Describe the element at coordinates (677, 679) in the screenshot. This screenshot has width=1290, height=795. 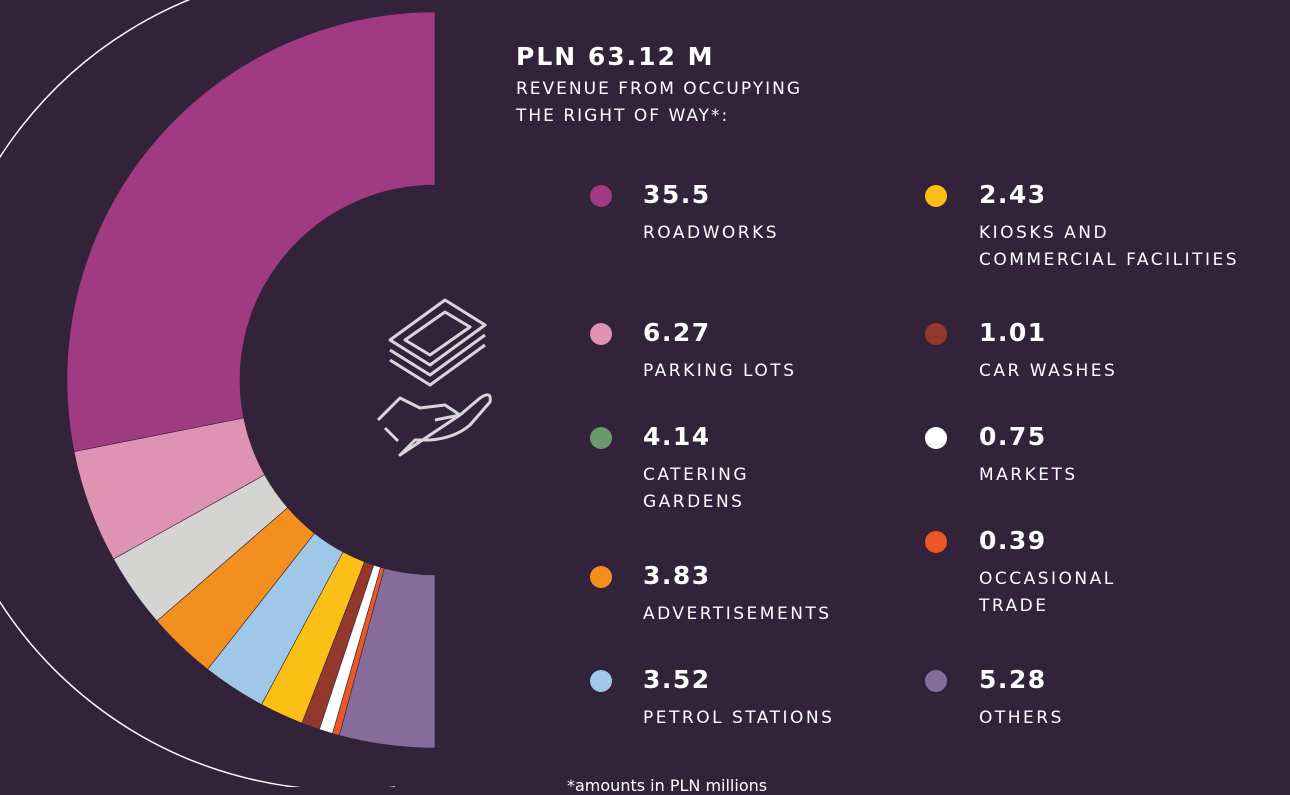
I see `legend-value: 3.52` at that location.